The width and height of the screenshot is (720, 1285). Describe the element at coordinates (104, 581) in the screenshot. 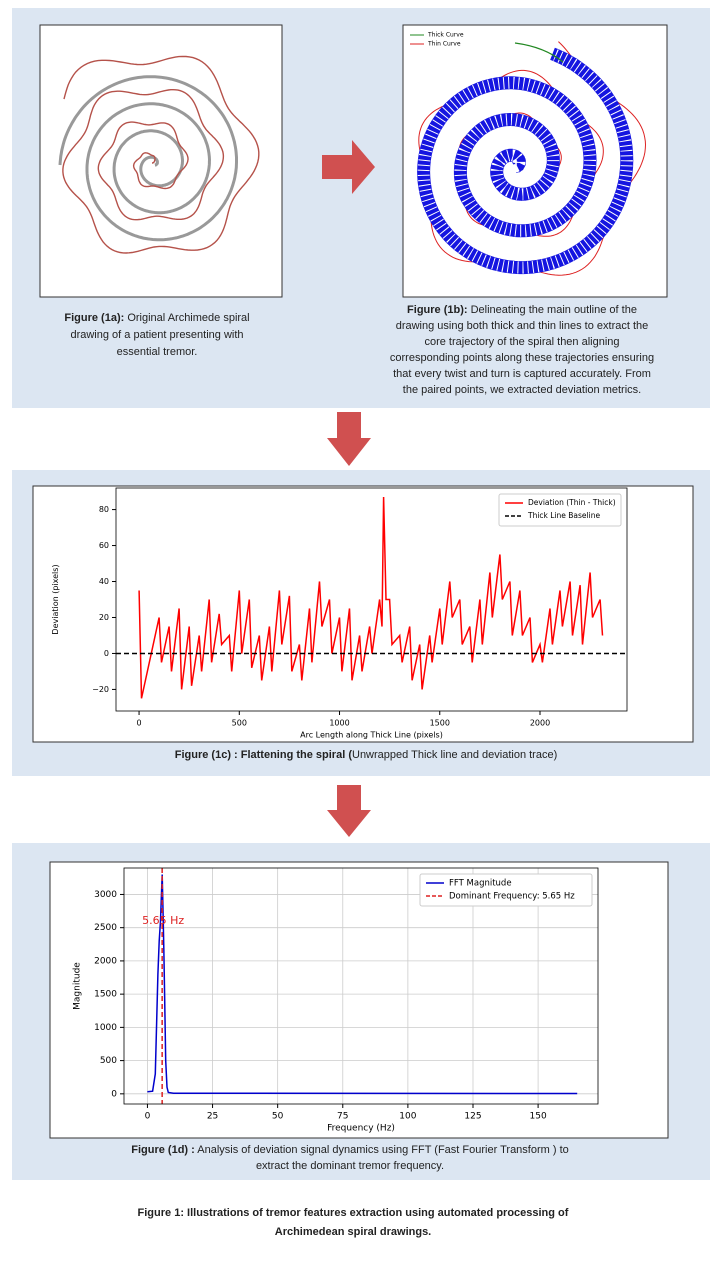

I see `y-tick-label: 40` at that location.